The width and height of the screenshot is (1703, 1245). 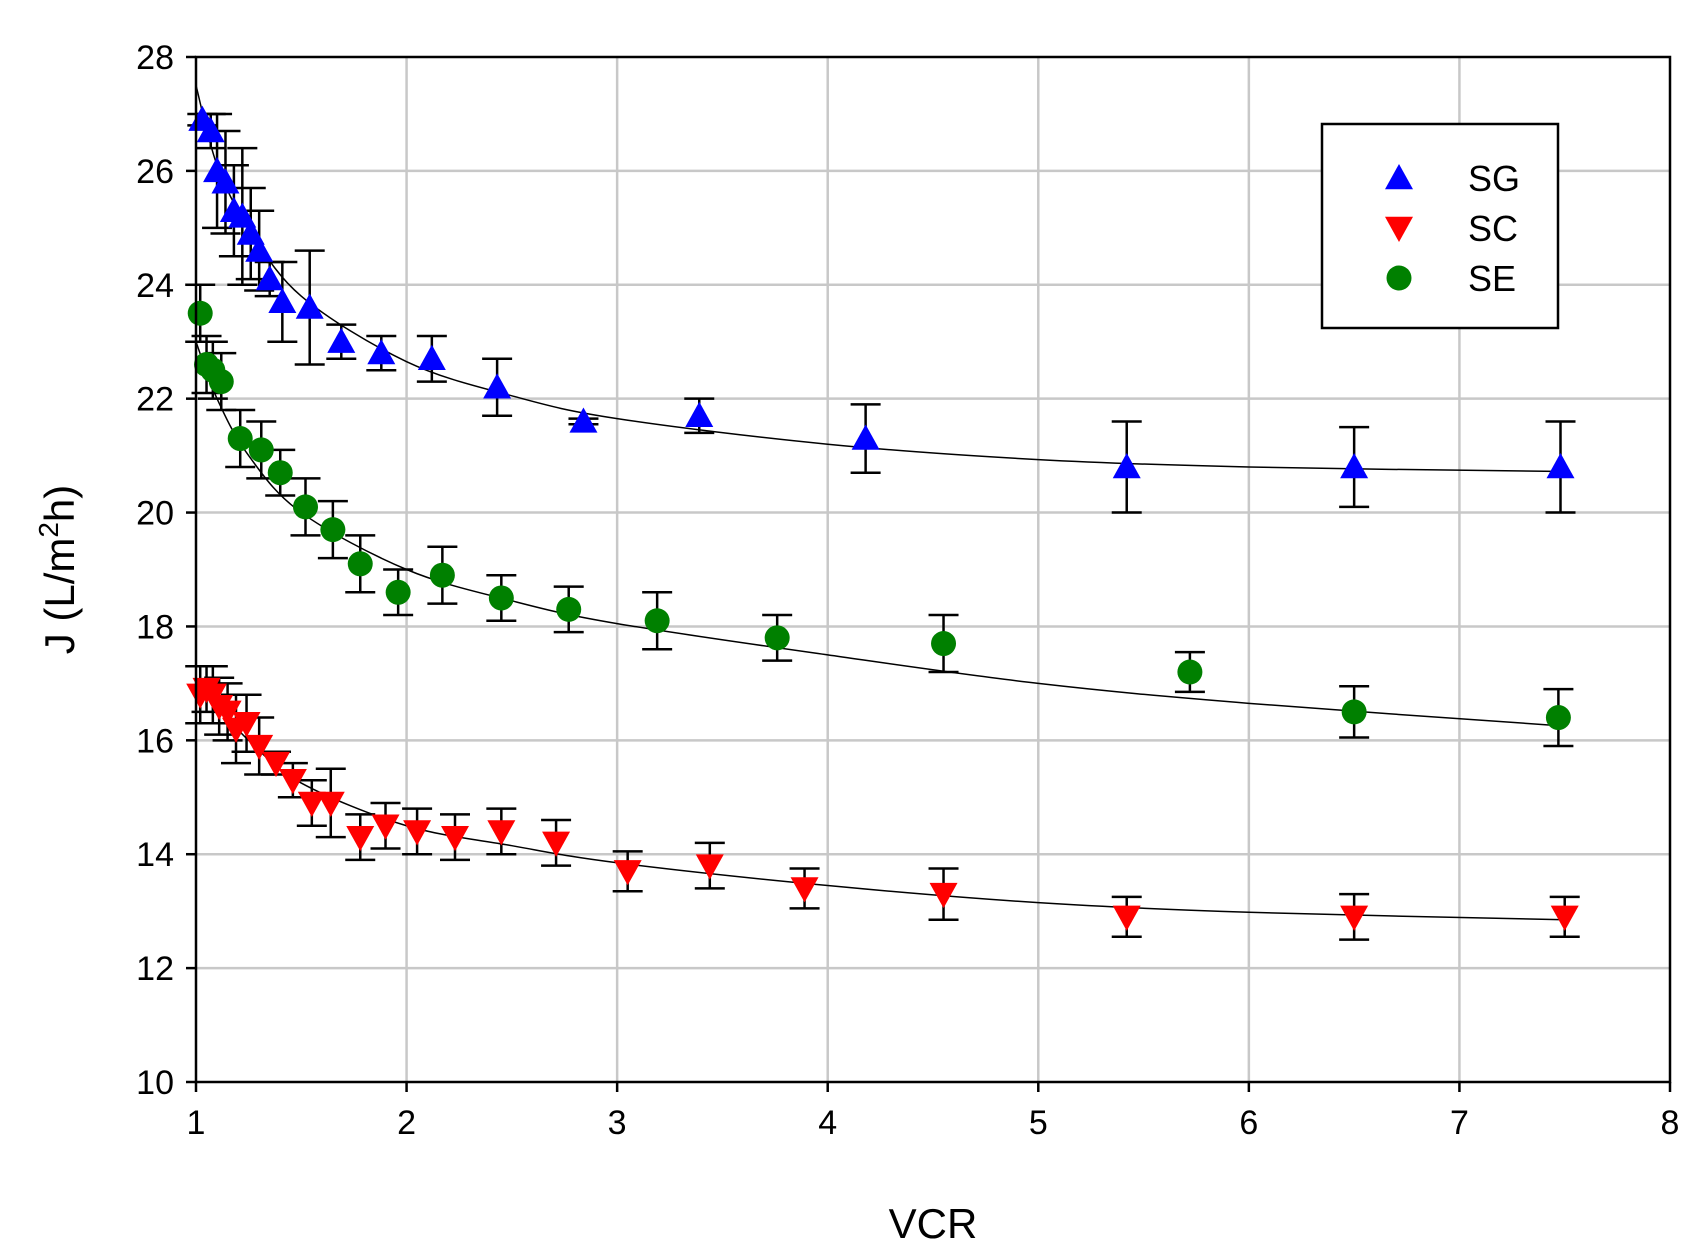 I want to click on x-tick-label: 8, so click(x=1670, y=1123).